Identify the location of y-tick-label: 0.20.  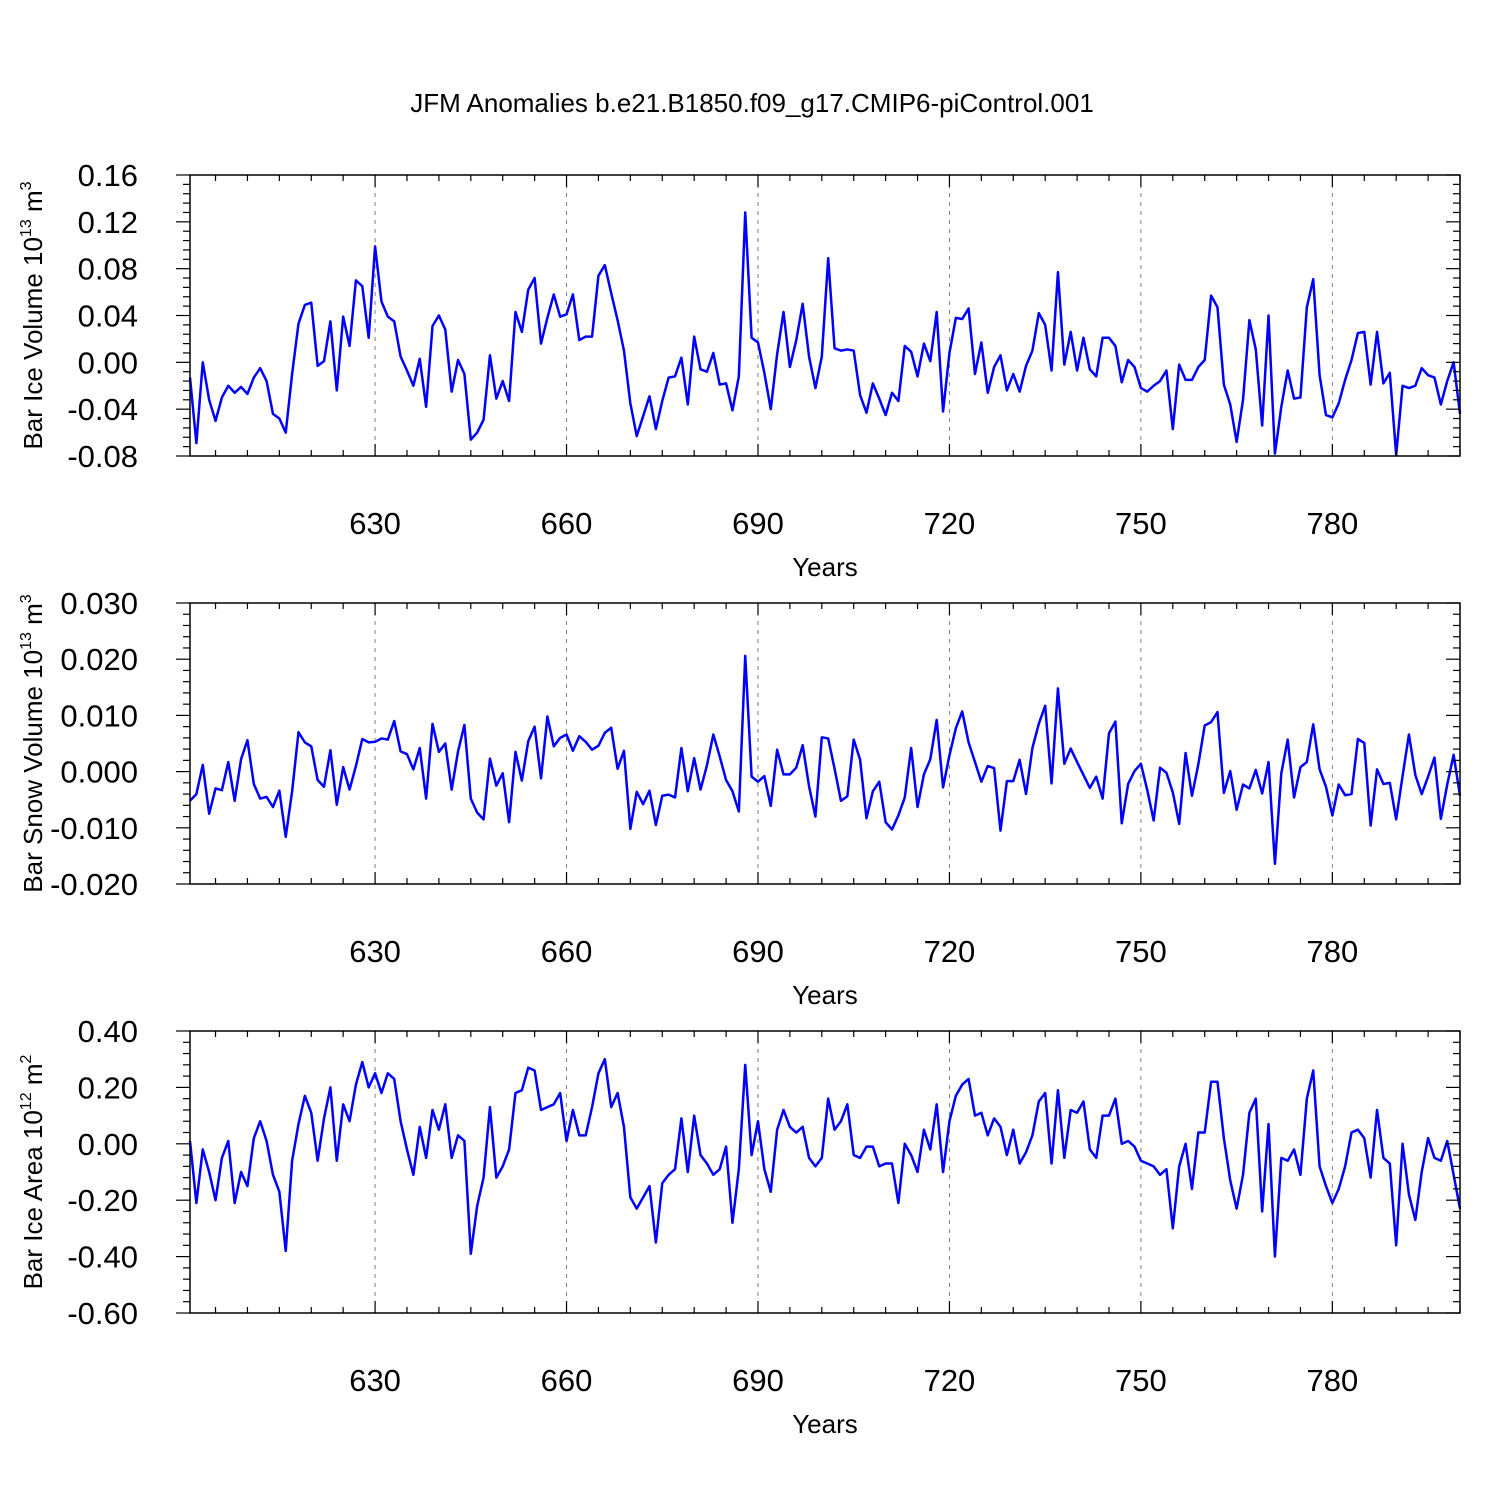
(108, 1087).